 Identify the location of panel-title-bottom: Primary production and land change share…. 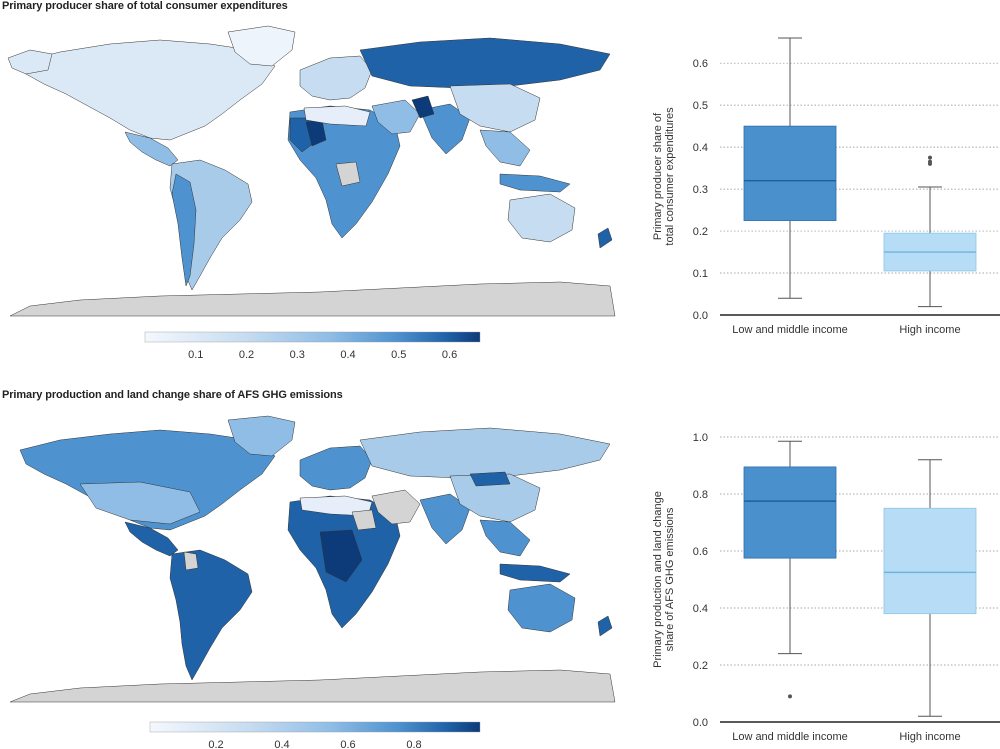
(172, 395).